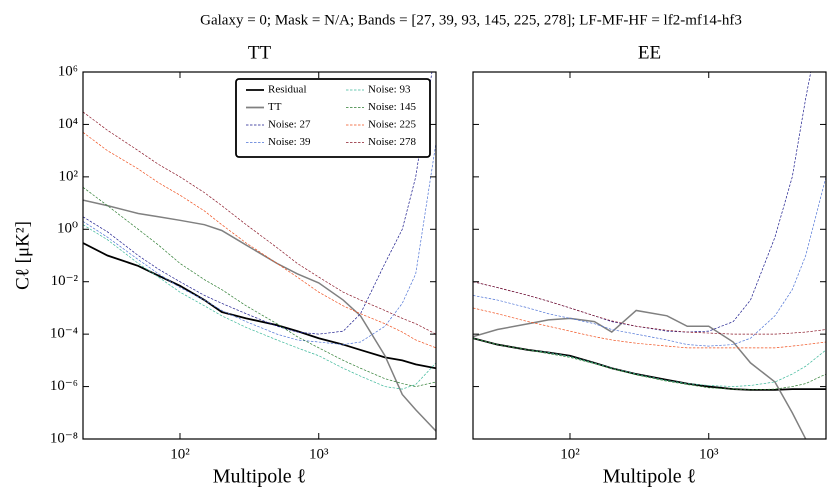 The height and width of the screenshot is (504, 840). What do you see at coordinates (392, 125) in the screenshot?
I see `legend-label: Noise: 225` at bounding box center [392, 125].